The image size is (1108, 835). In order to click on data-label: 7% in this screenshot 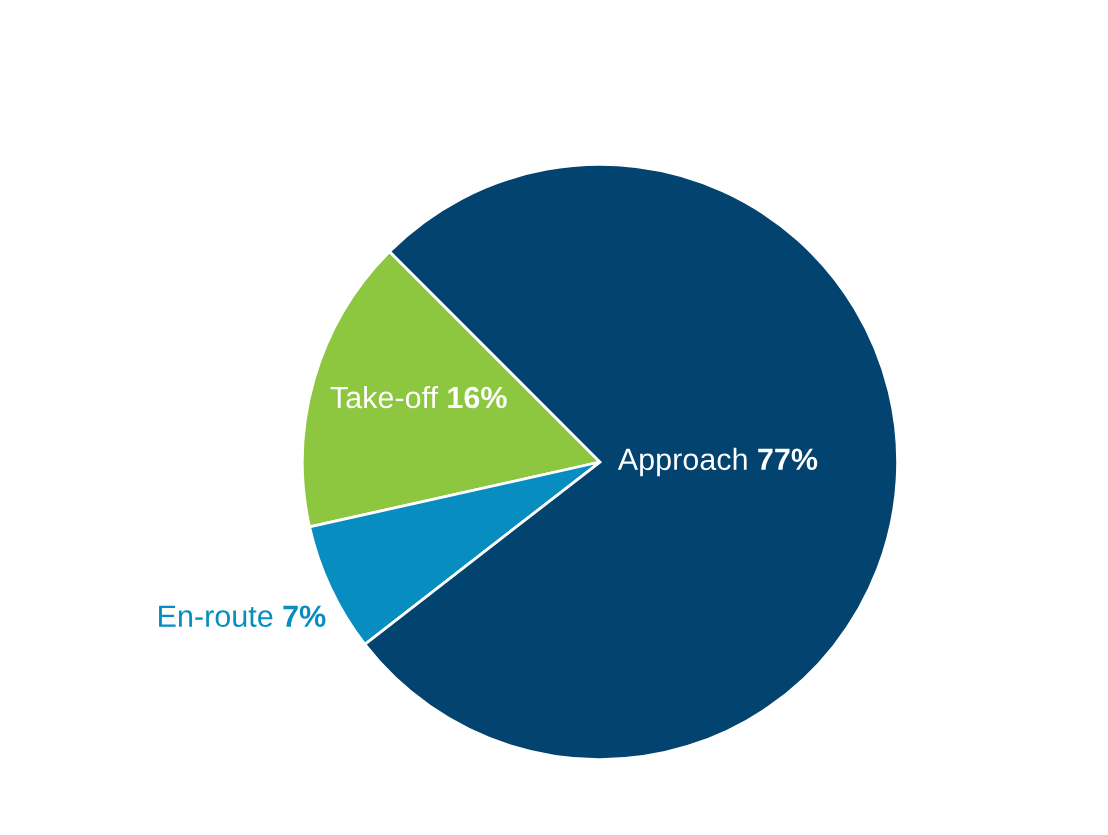, I will do `click(304, 616)`.